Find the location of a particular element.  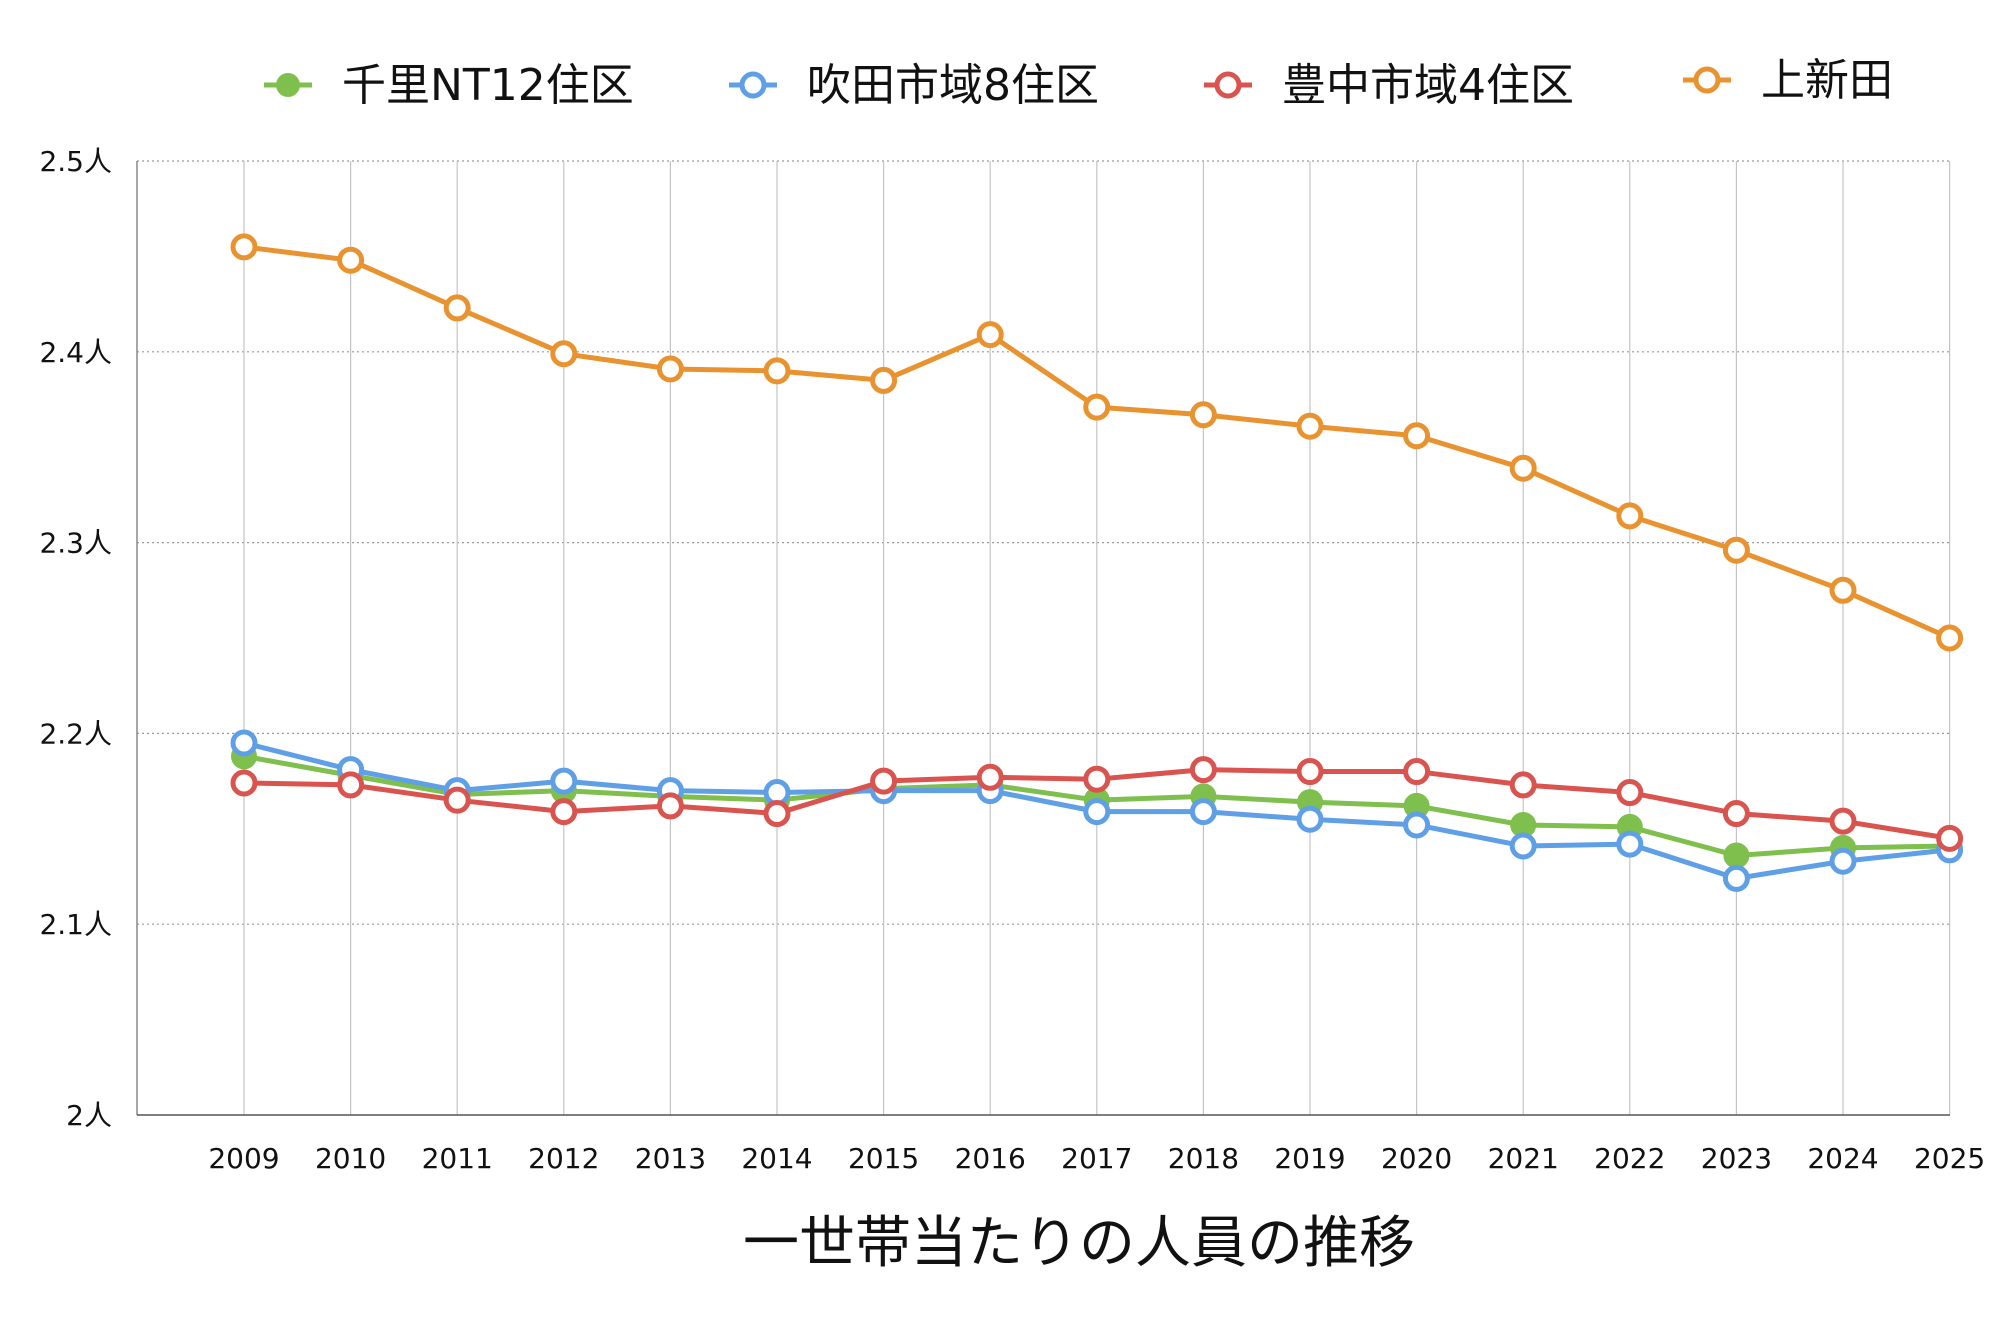

x-tick-label: 2011 is located at coordinates (457, 1158).